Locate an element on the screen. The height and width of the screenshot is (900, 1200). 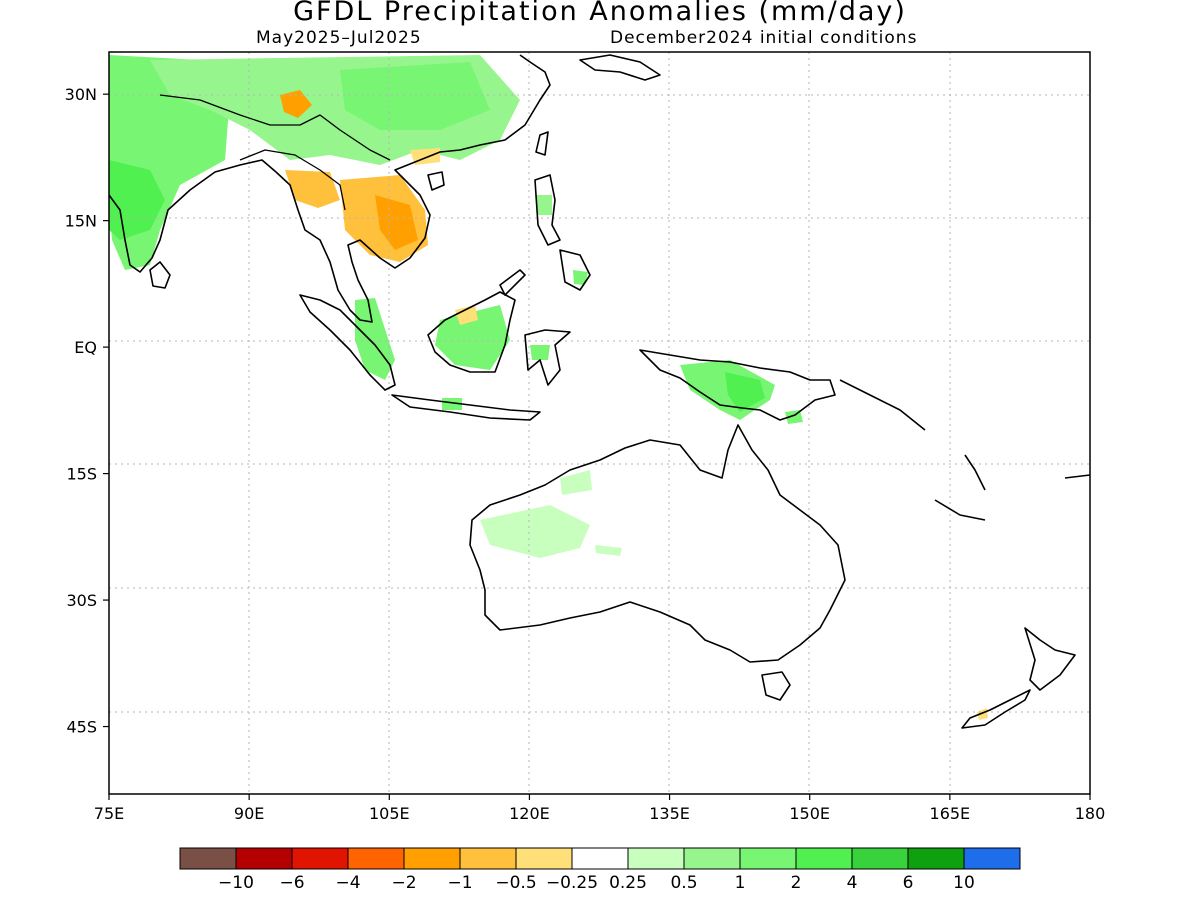
lon-tick-label: 180 is located at coordinates (1090, 813).